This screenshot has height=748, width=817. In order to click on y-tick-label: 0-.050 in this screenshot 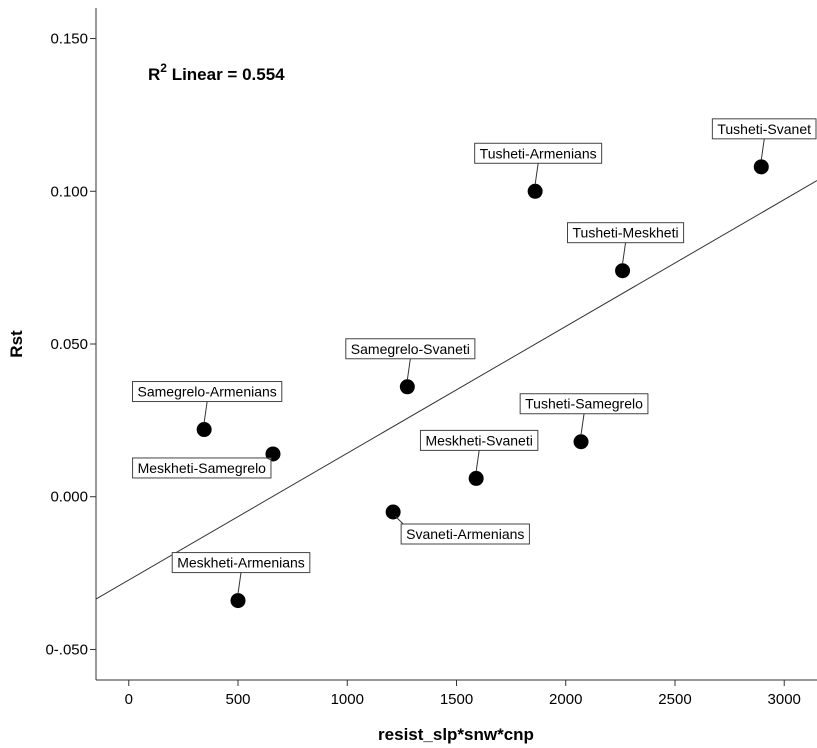, I will do `click(66, 649)`.